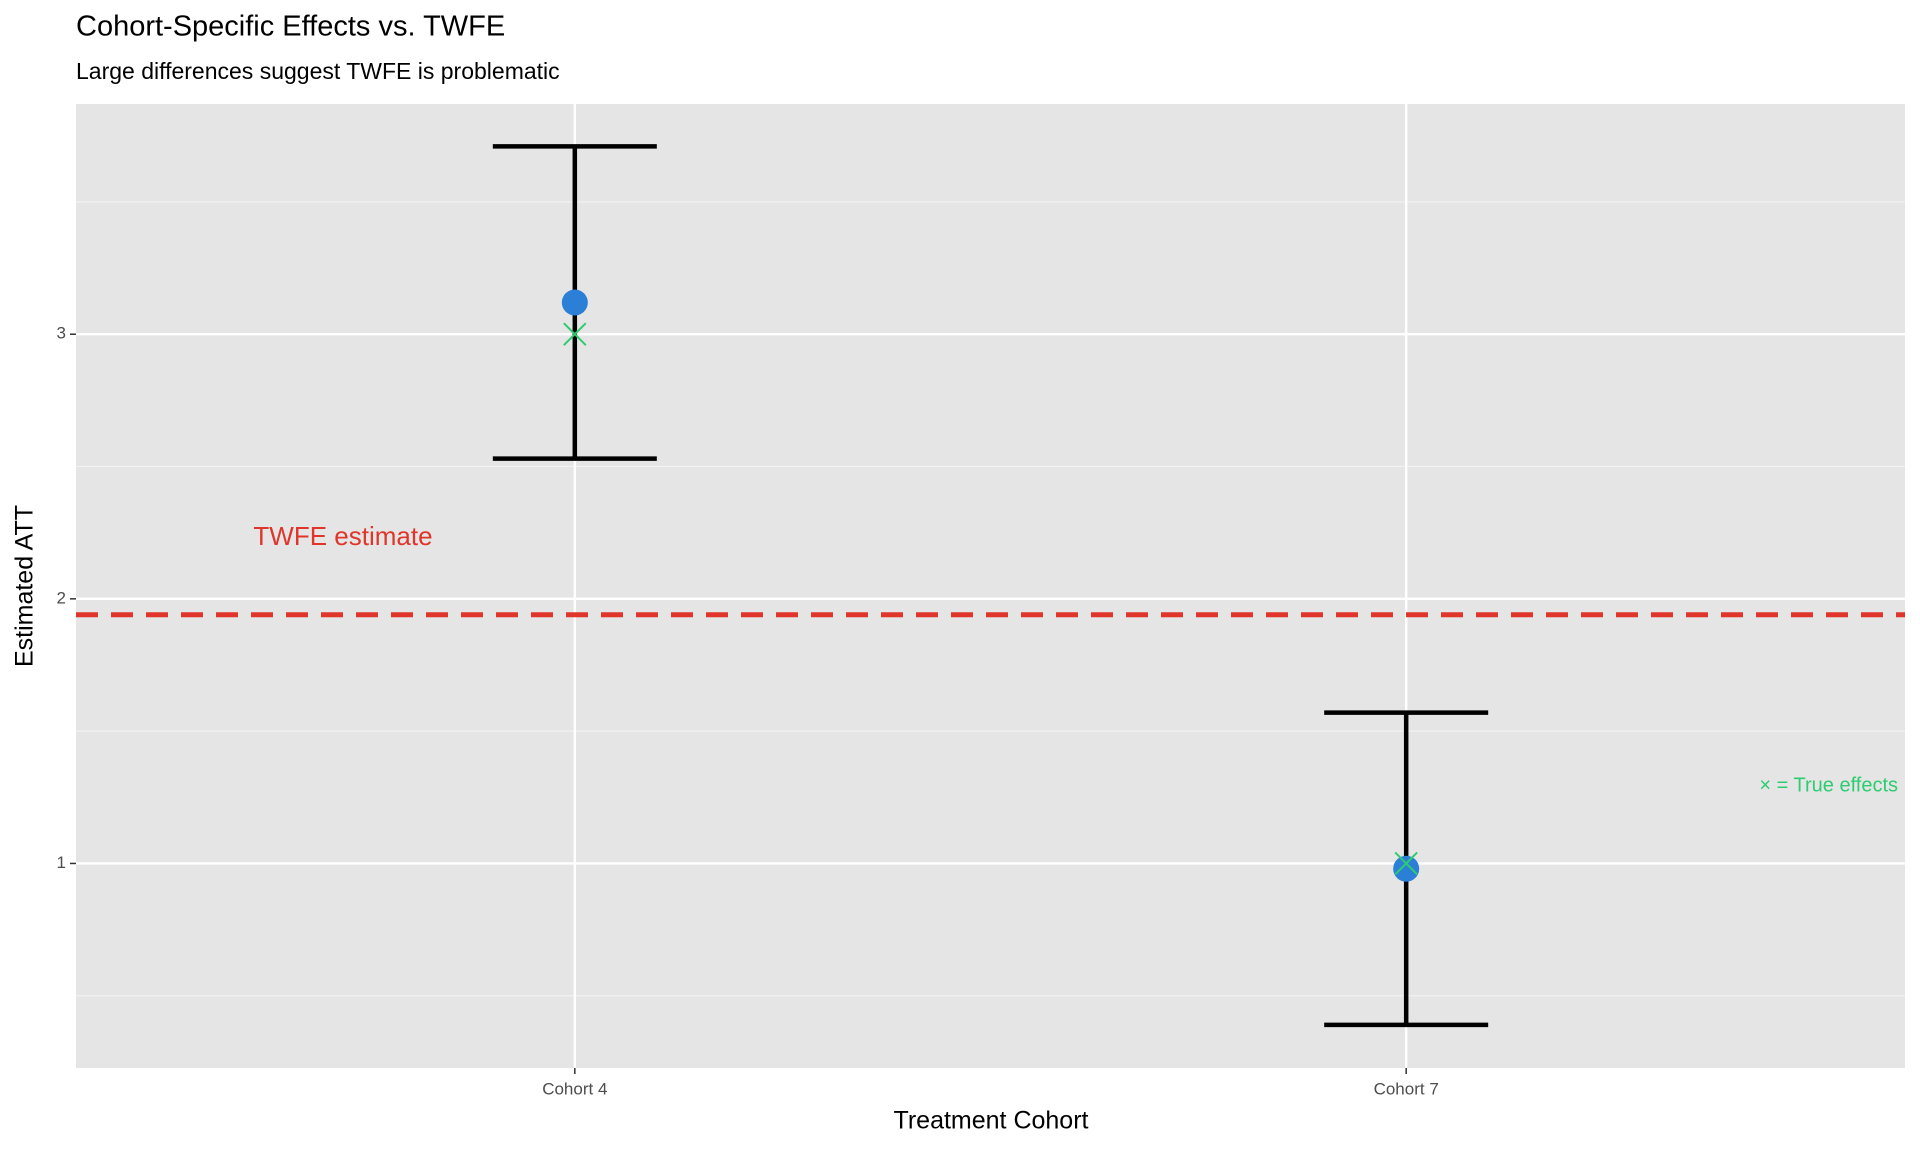  Describe the element at coordinates (61, 862) in the screenshot. I see `y-tick-label: 1` at that location.